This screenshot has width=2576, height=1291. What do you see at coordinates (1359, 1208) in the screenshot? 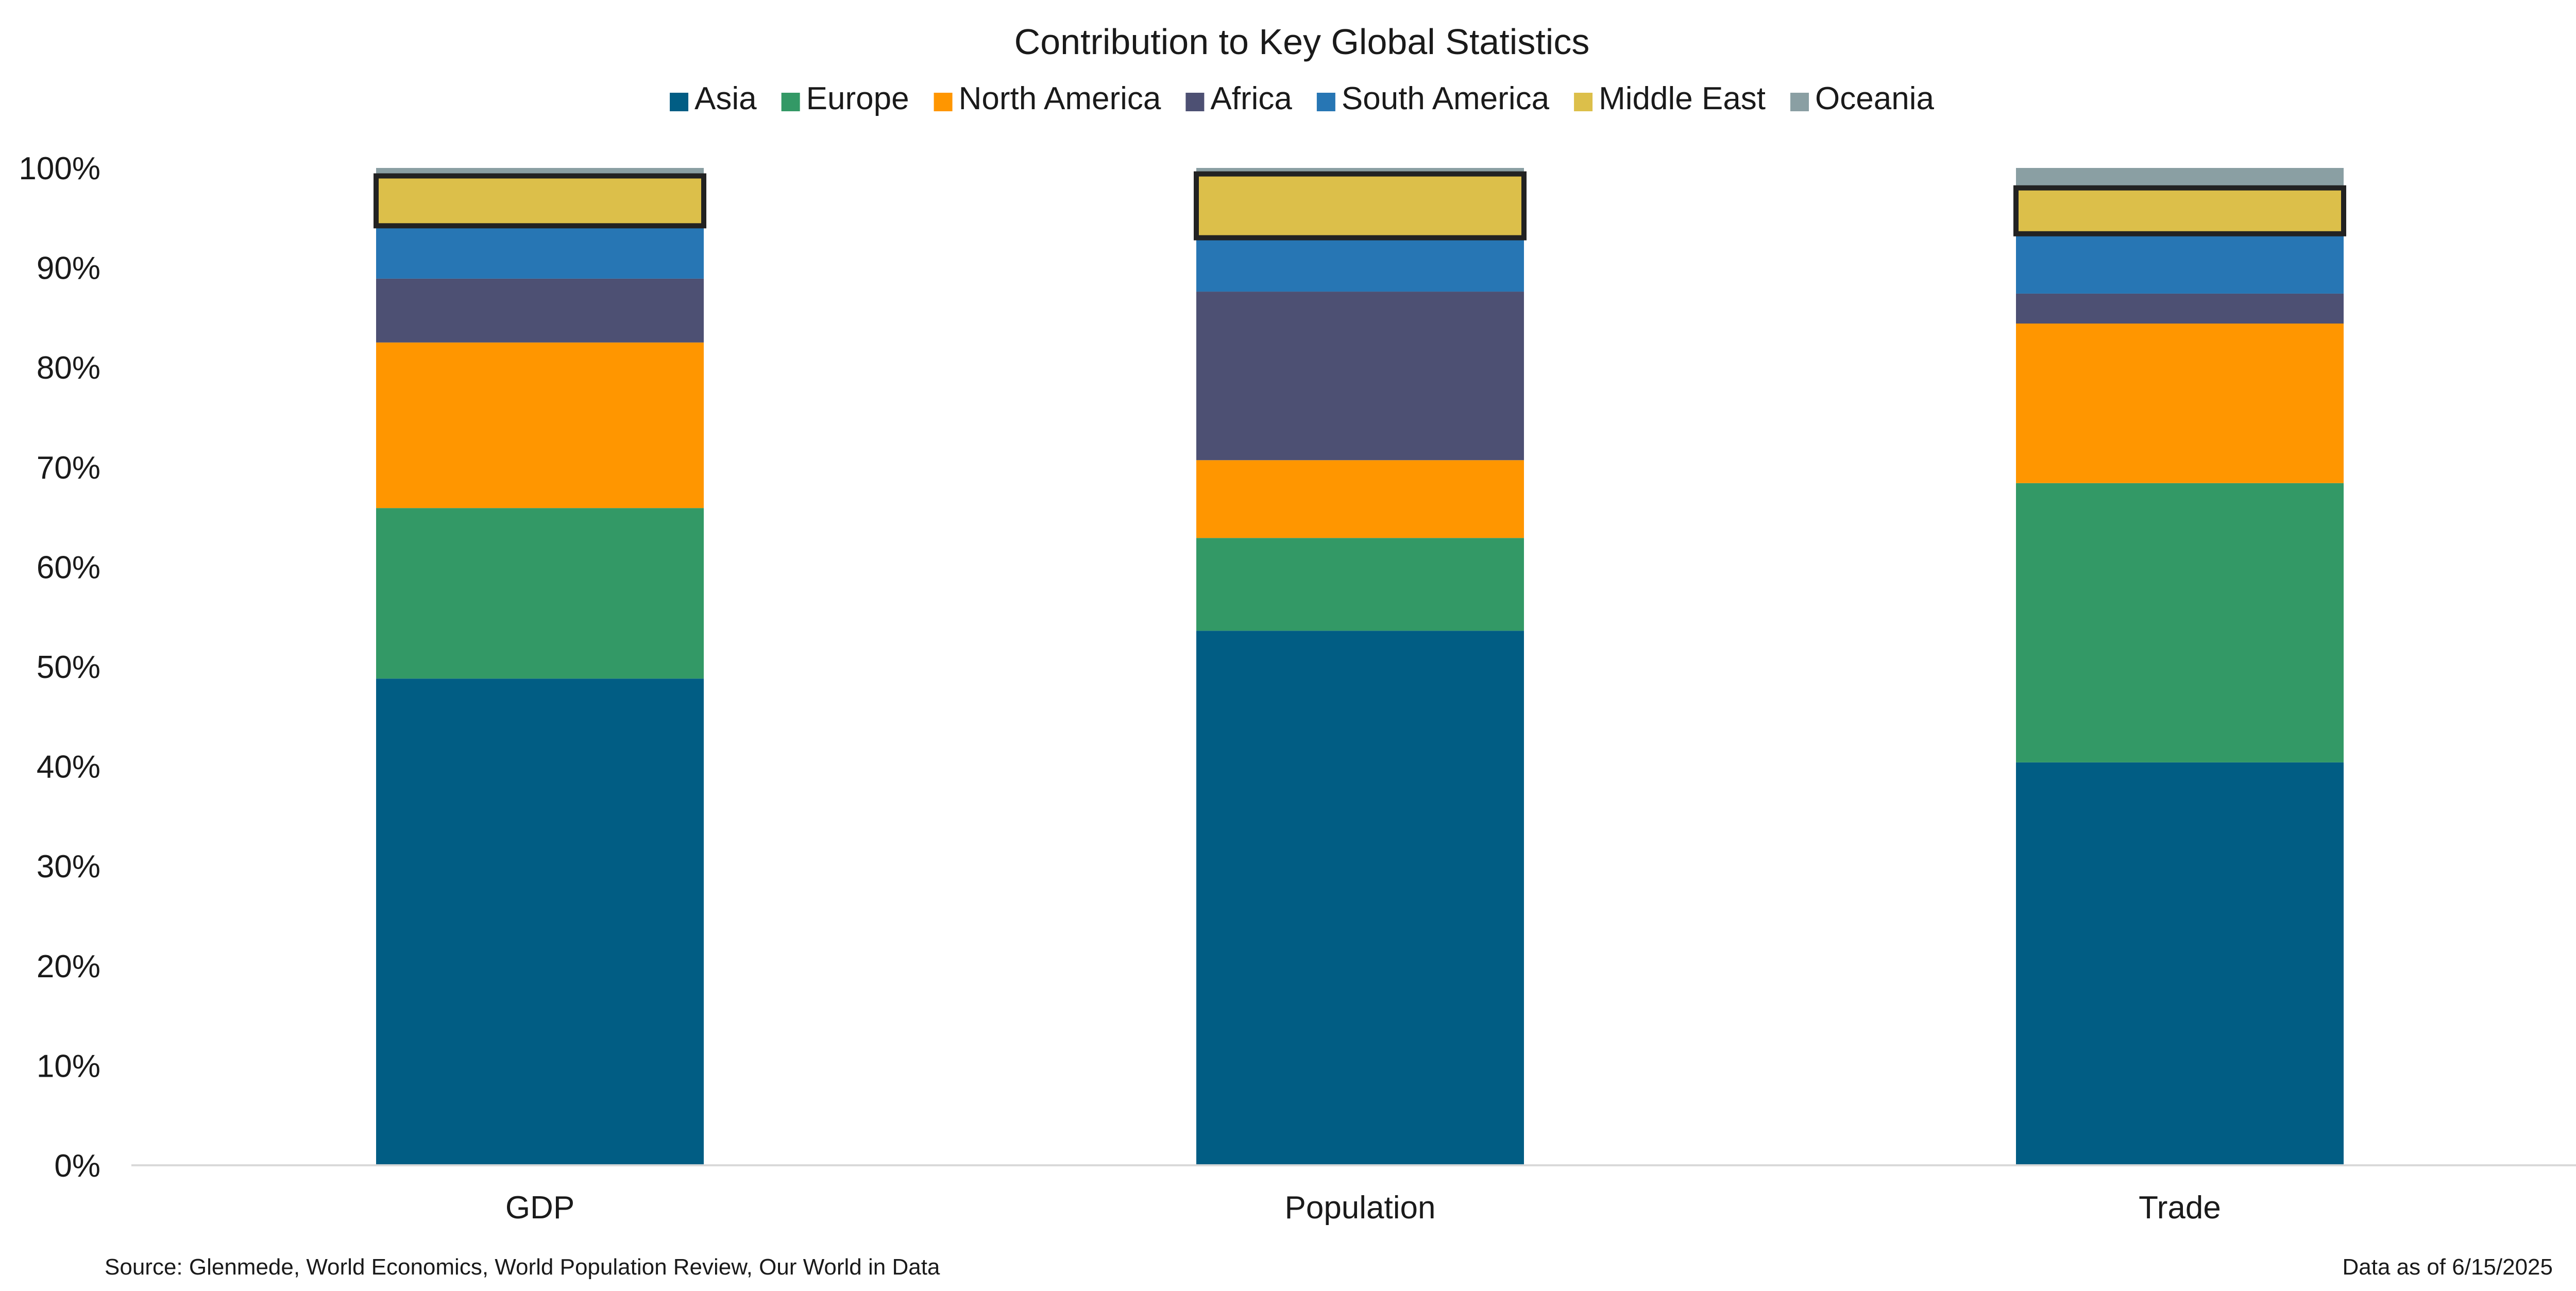
I see `x-tick-label-population: Population` at bounding box center [1359, 1208].